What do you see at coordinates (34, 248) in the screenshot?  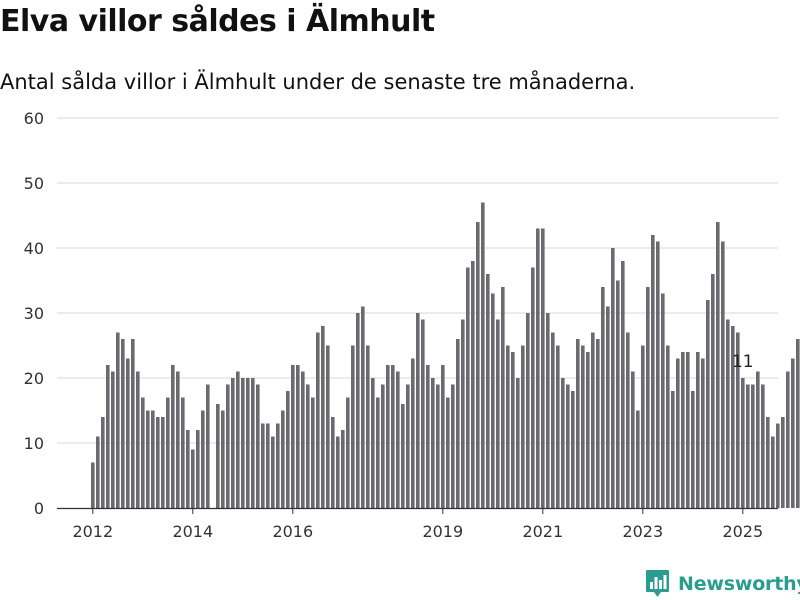 I see `y-tick-label: 40` at bounding box center [34, 248].